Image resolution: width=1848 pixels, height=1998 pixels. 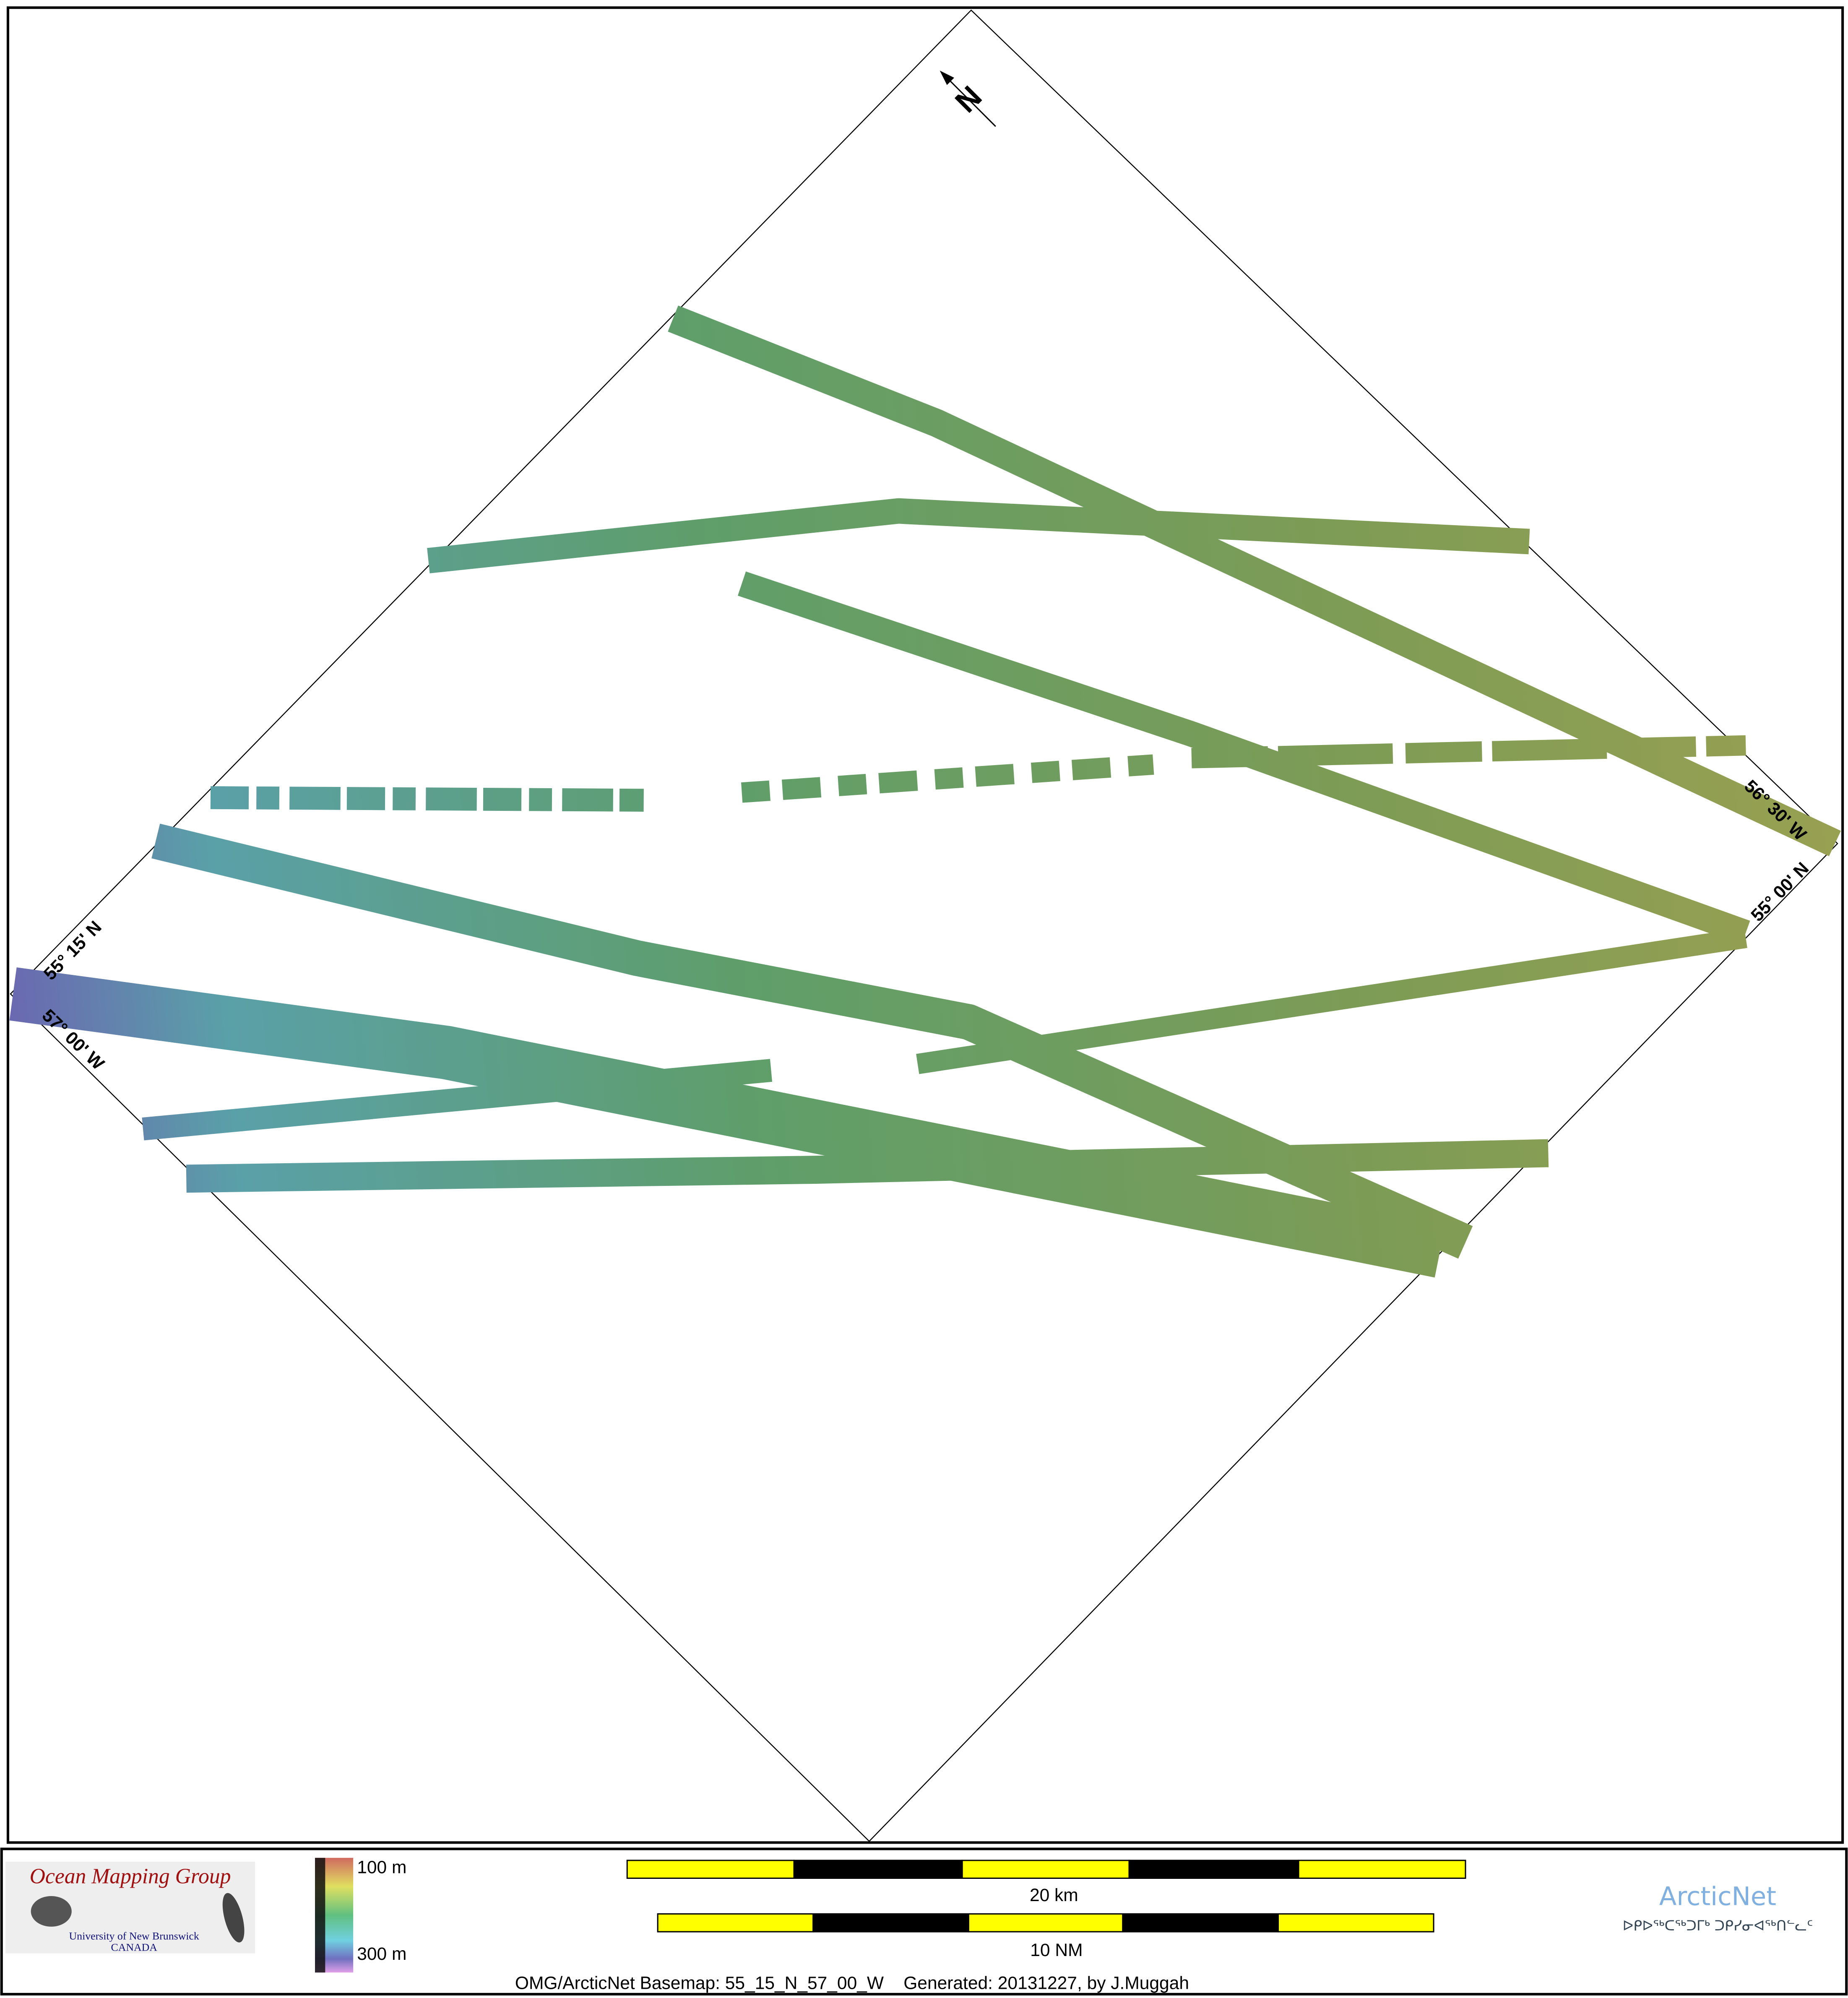 I want to click on arcticnet-logo-title: ArcticNet, so click(x=1717, y=1896).